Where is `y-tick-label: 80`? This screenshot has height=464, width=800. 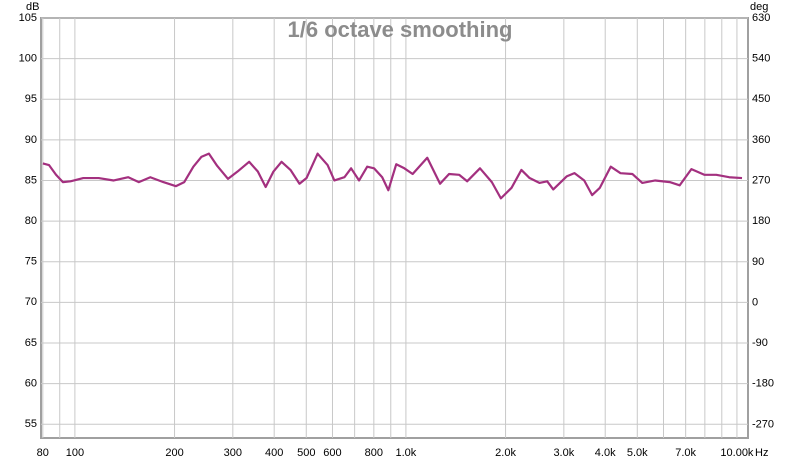 y-tick-label: 80 is located at coordinates (31, 221).